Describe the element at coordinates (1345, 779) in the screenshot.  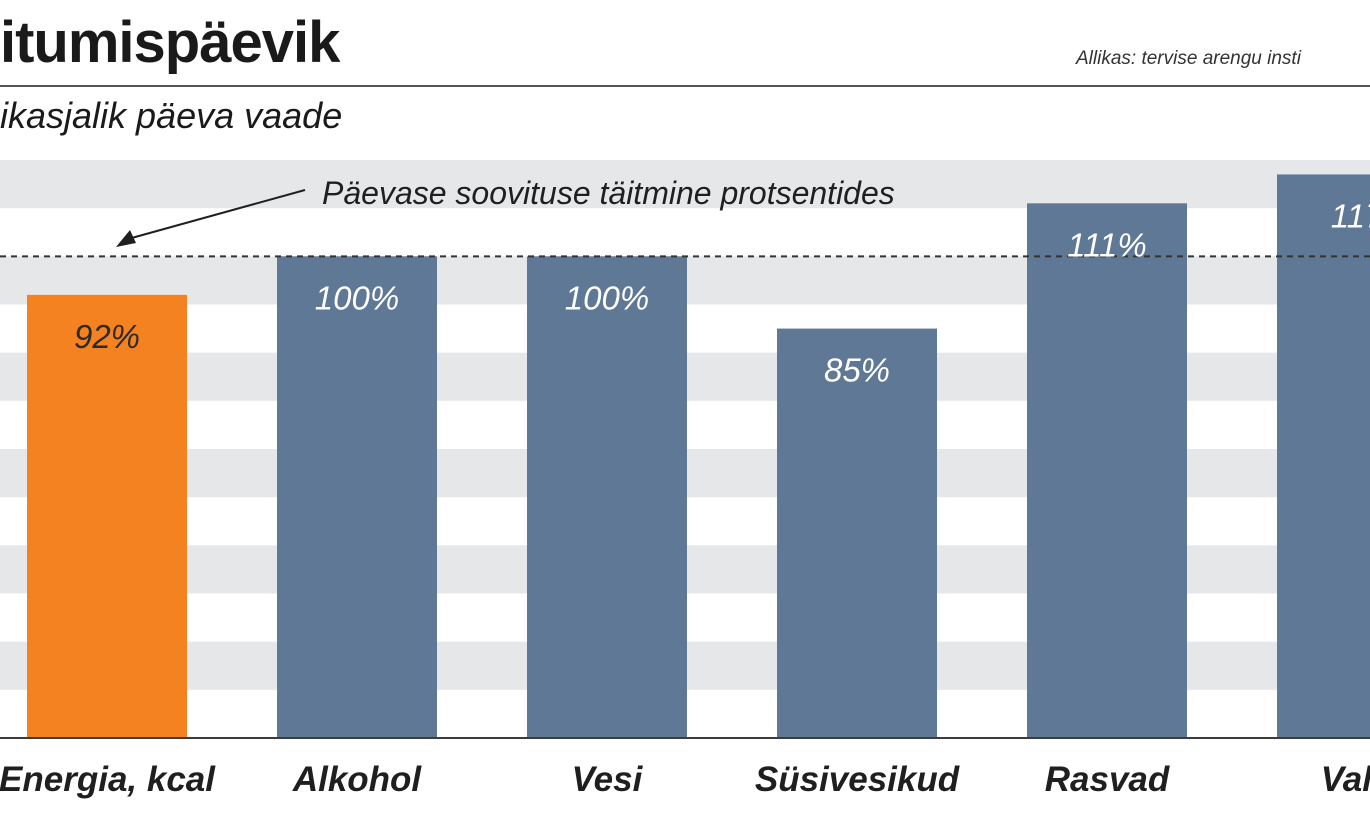
I see `category-label: Valg` at that location.